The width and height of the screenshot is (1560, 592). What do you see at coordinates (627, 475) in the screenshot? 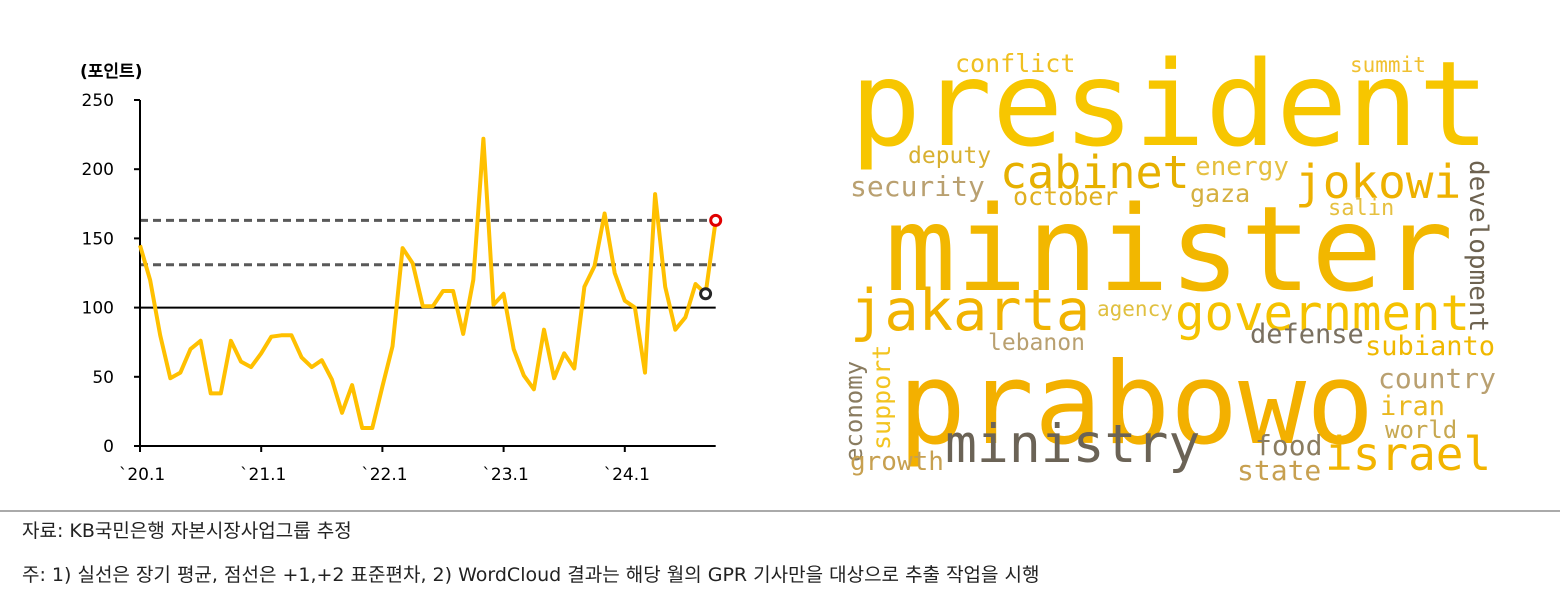
I see `x-tick-label: `24.1` at bounding box center [627, 475].